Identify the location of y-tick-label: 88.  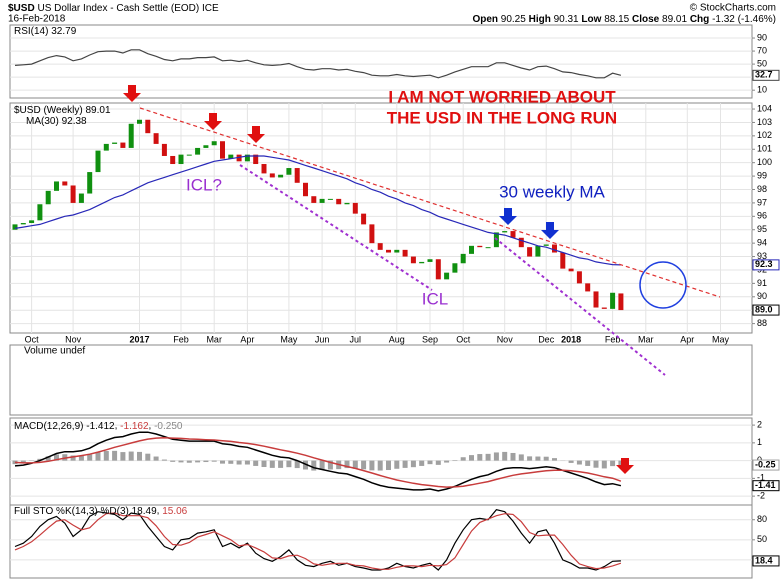
(762, 323).